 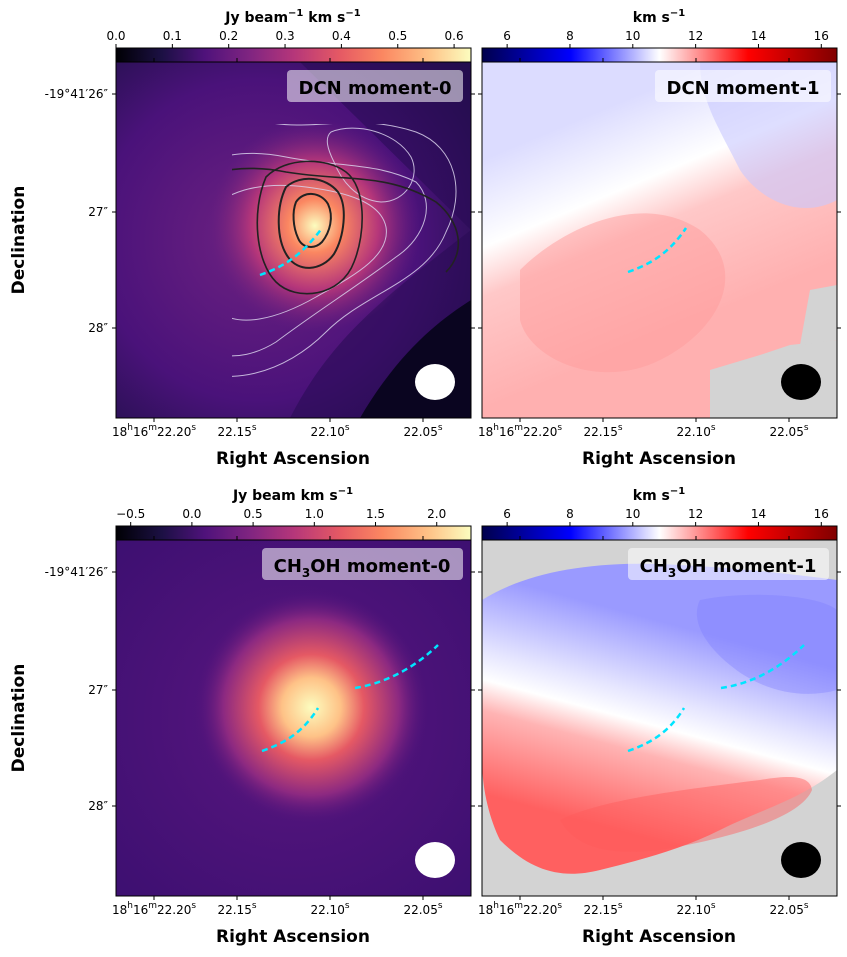 I want to click on colorbar-tick-label: 1.0, so click(x=314, y=514).